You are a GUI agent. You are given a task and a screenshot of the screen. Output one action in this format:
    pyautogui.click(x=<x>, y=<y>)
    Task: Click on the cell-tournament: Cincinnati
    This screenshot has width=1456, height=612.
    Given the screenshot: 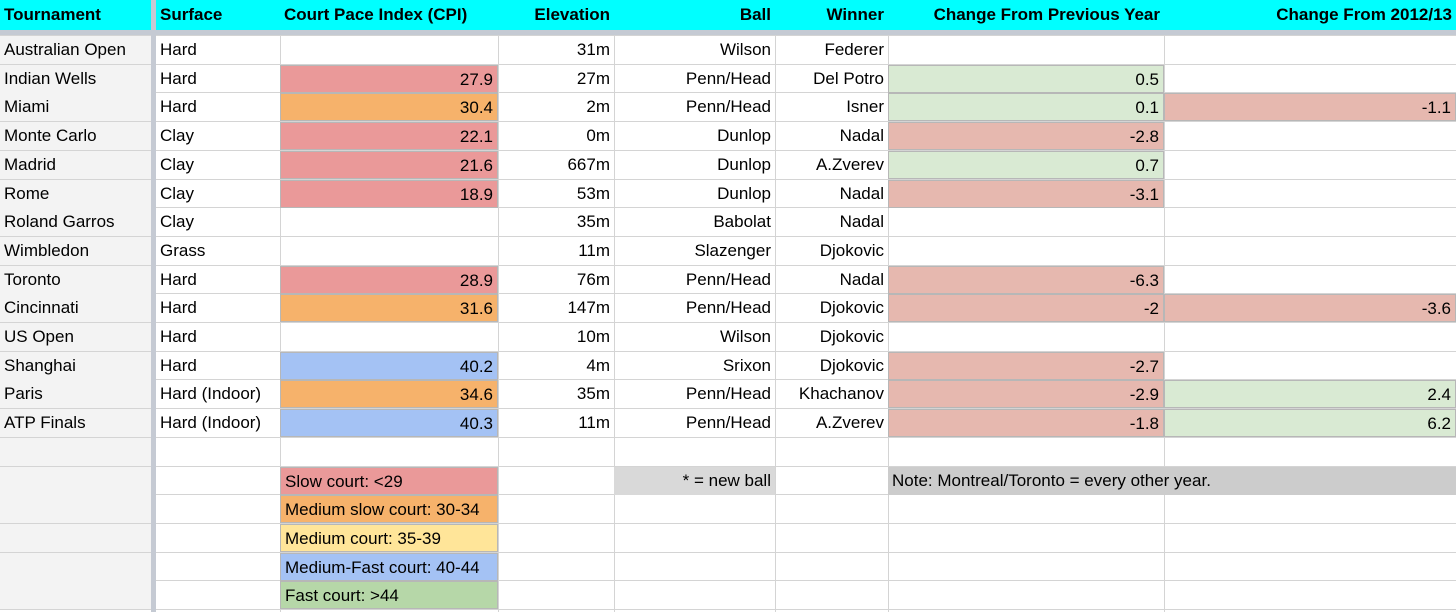 What is the action you would take?
    pyautogui.click(x=41, y=307)
    